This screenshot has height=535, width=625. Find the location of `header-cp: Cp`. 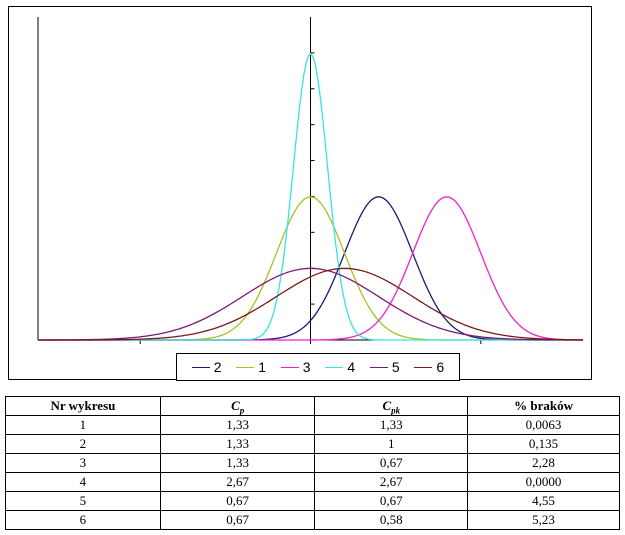

header-cp: Cp is located at coordinates (237, 406).